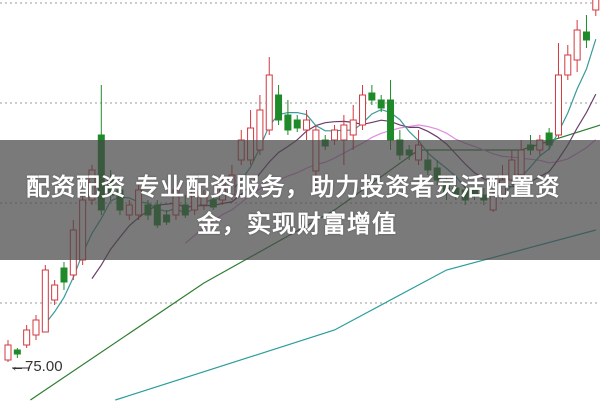  What do you see at coordinates (17, 366) in the screenshot?
I see `arrow-left-icon: ←` at bounding box center [17, 366].